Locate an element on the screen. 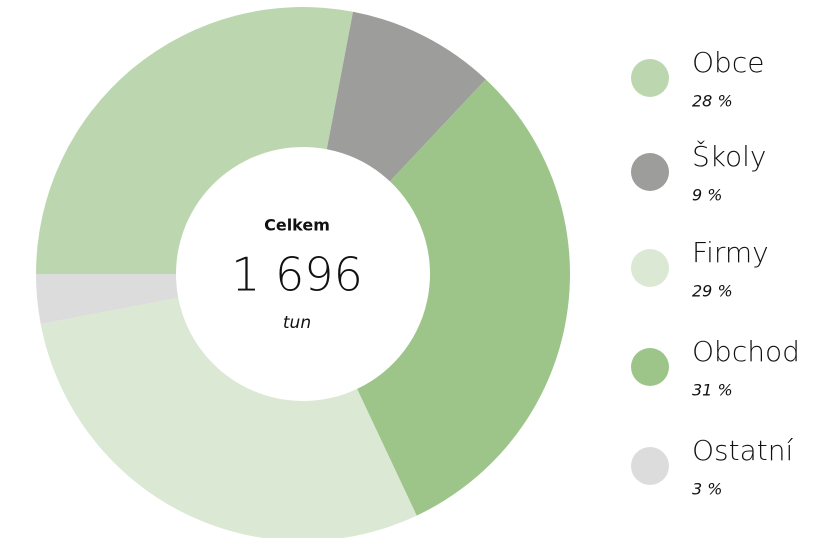 The height and width of the screenshot is (538, 814). legend-value: 29 % is located at coordinates (712, 291).